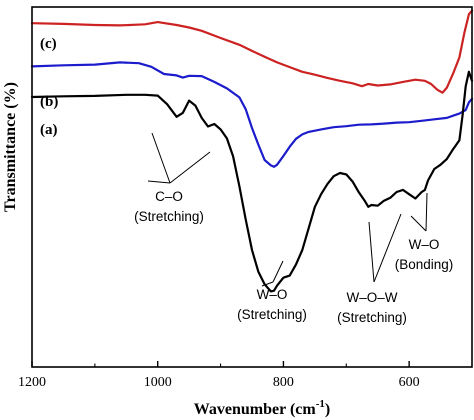 This screenshot has height=420, width=474. I want to click on x-axis-title-sup: -1, so click(320, 404).